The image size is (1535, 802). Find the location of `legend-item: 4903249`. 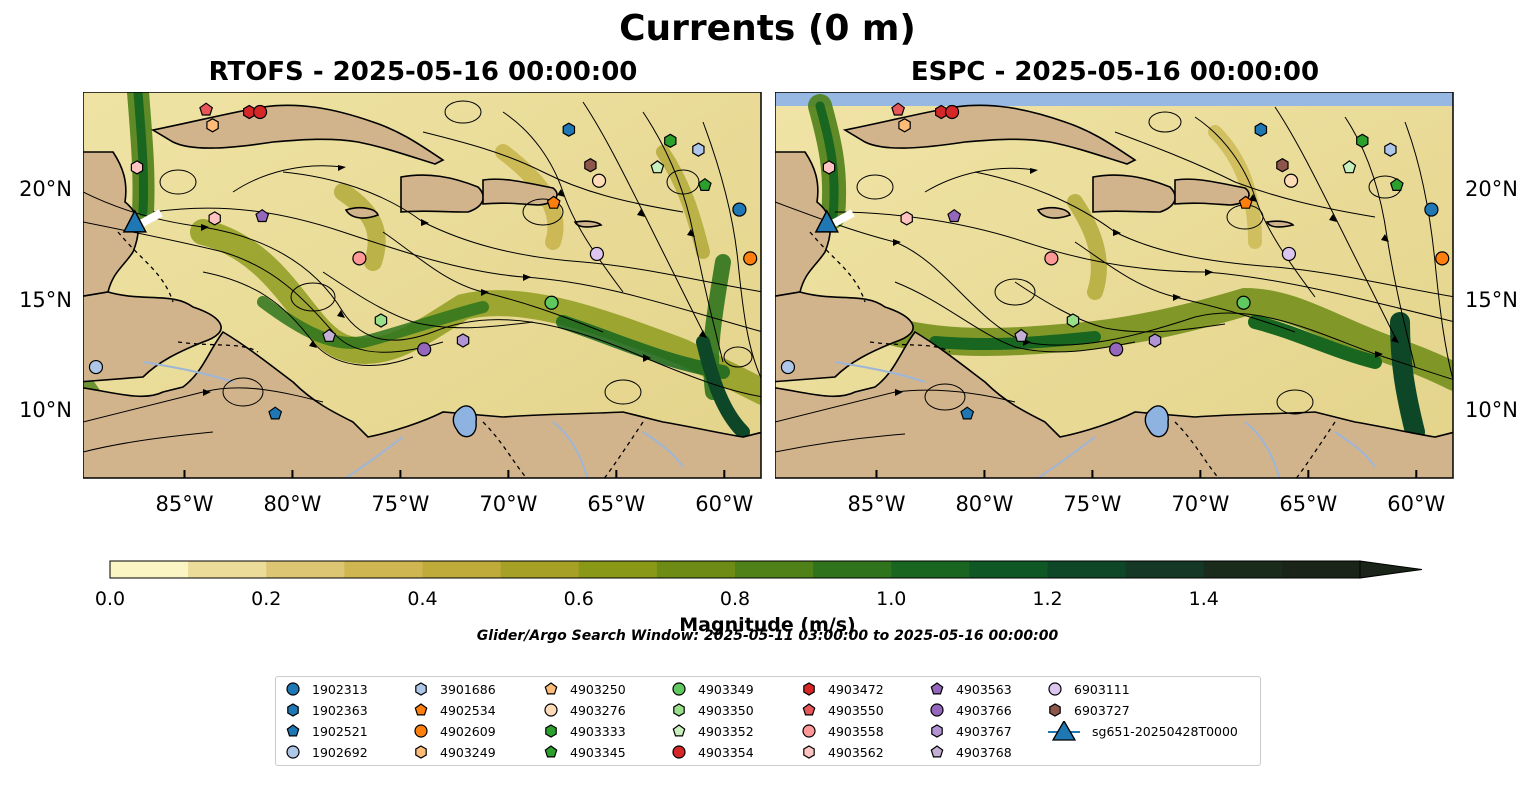

legend-item: 4903249 is located at coordinates (455, 752).